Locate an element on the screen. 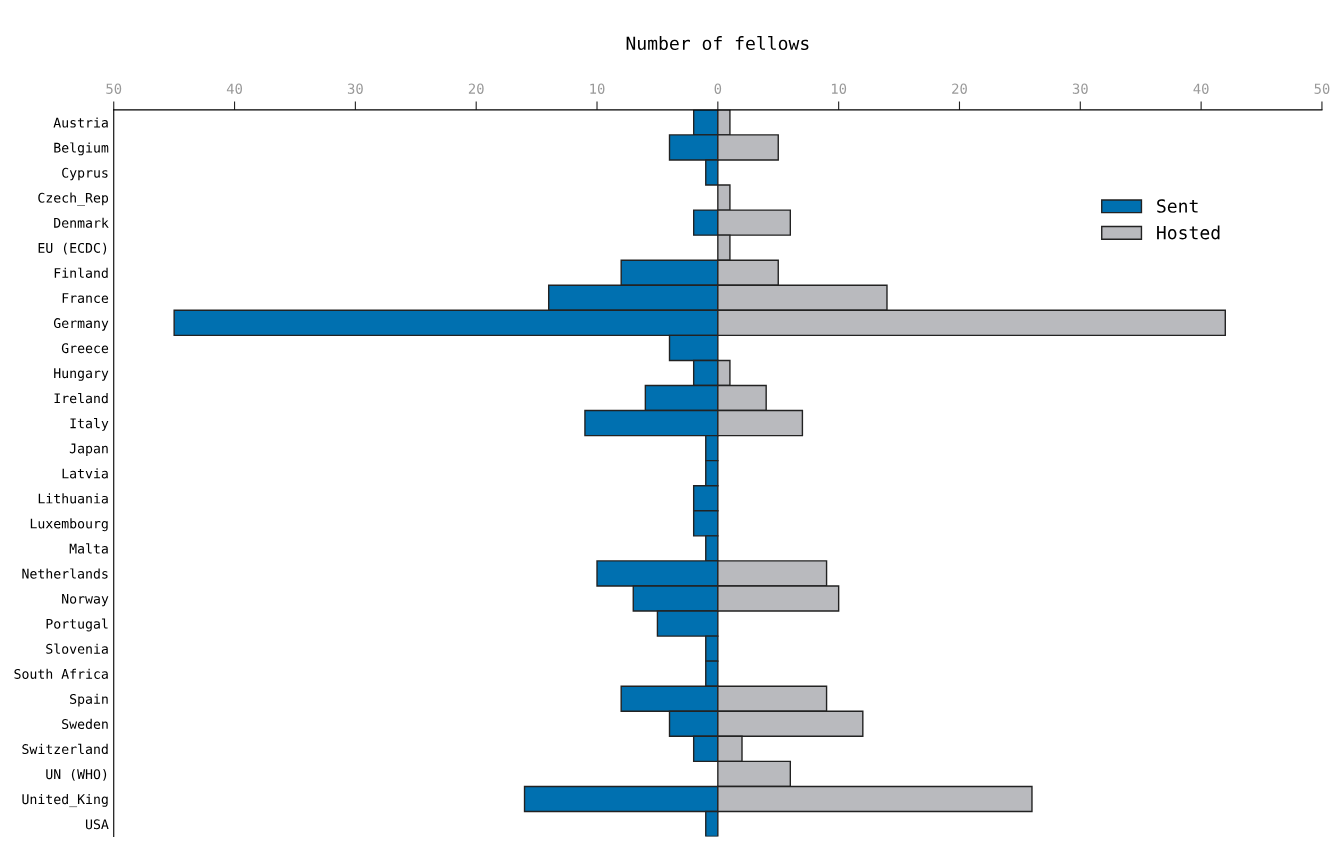  y-tick-label: Lithuania is located at coordinates (73, 498).